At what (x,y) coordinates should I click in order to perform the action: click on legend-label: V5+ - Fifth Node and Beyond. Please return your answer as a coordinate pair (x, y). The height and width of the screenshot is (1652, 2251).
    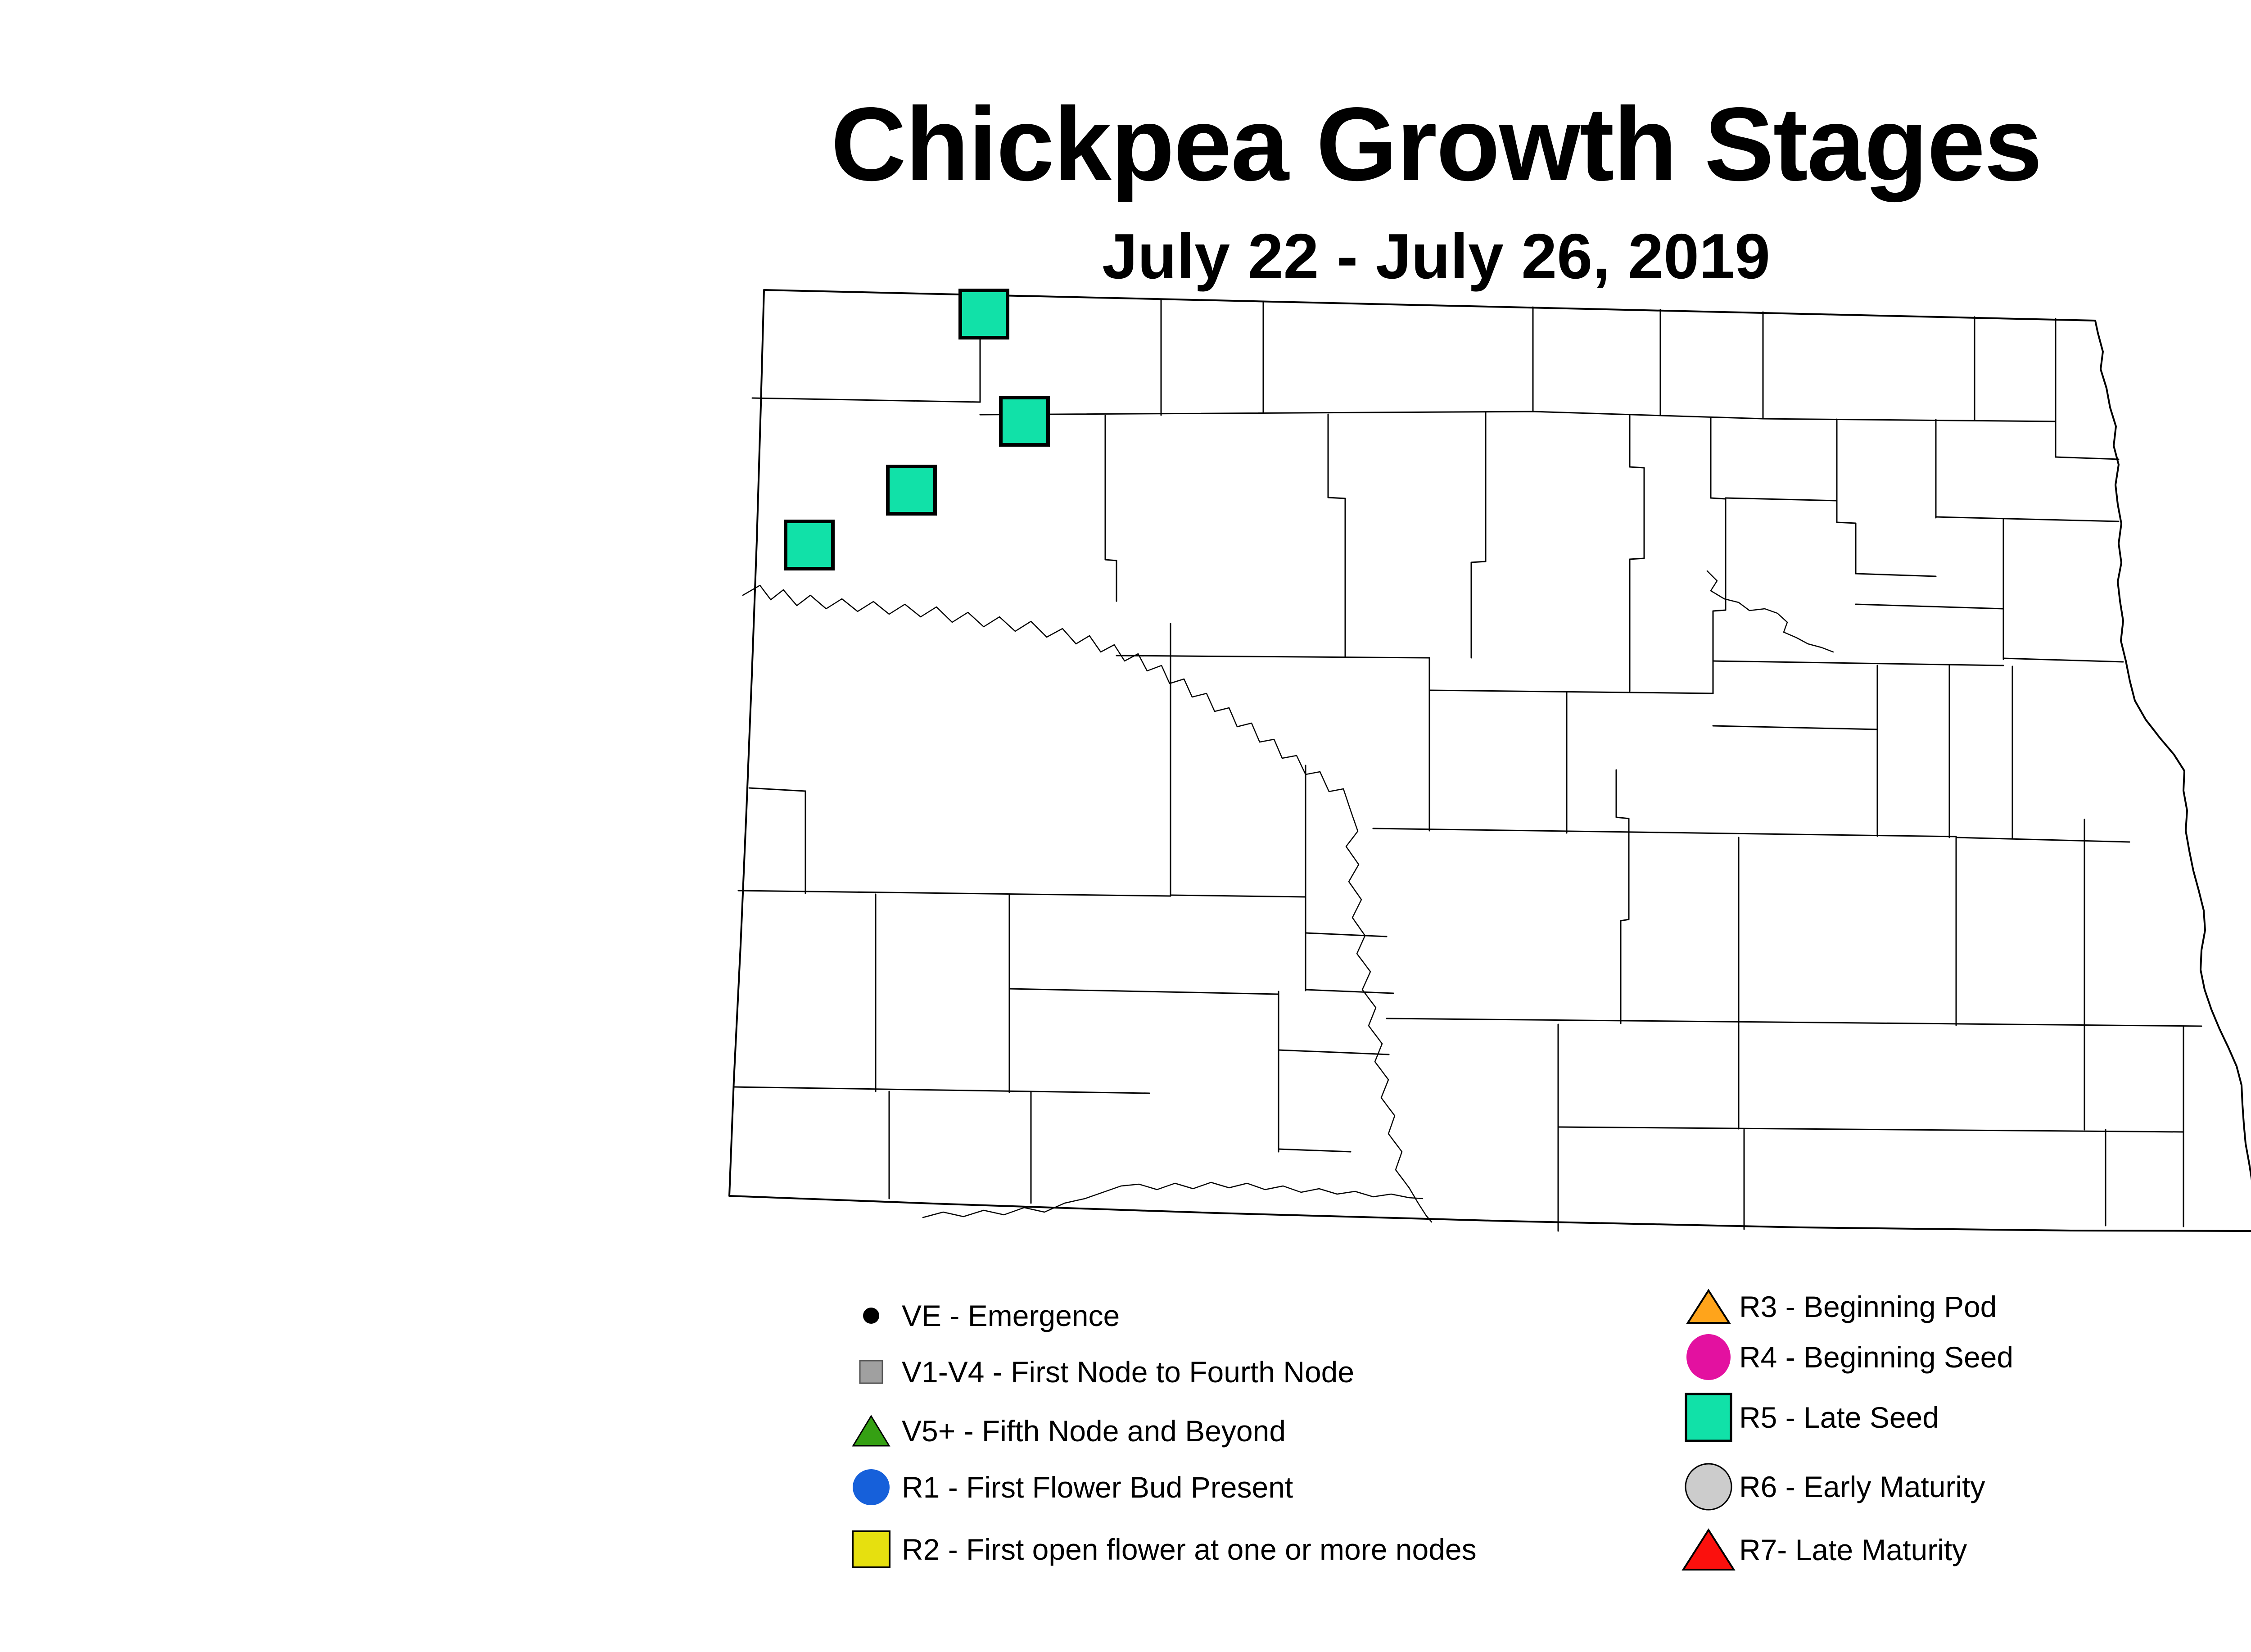
    Looking at the image, I should click on (1094, 1431).